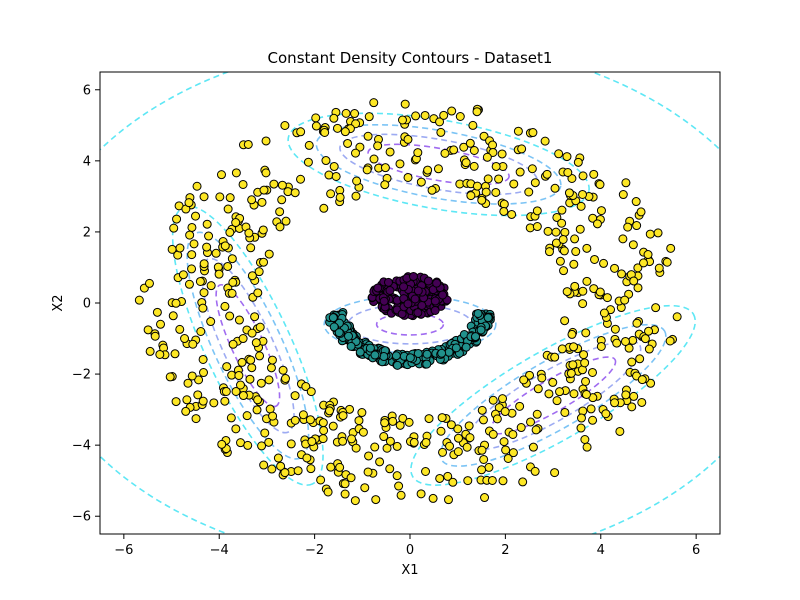  What do you see at coordinates (219, 550) in the screenshot?
I see `x-tick-label: −4` at bounding box center [219, 550].